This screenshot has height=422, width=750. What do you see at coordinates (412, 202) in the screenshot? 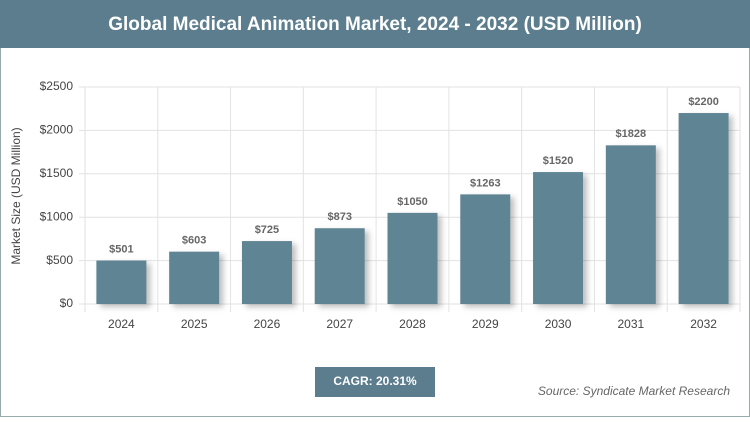
I see `value-label: $1050` at bounding box center [412, 202].